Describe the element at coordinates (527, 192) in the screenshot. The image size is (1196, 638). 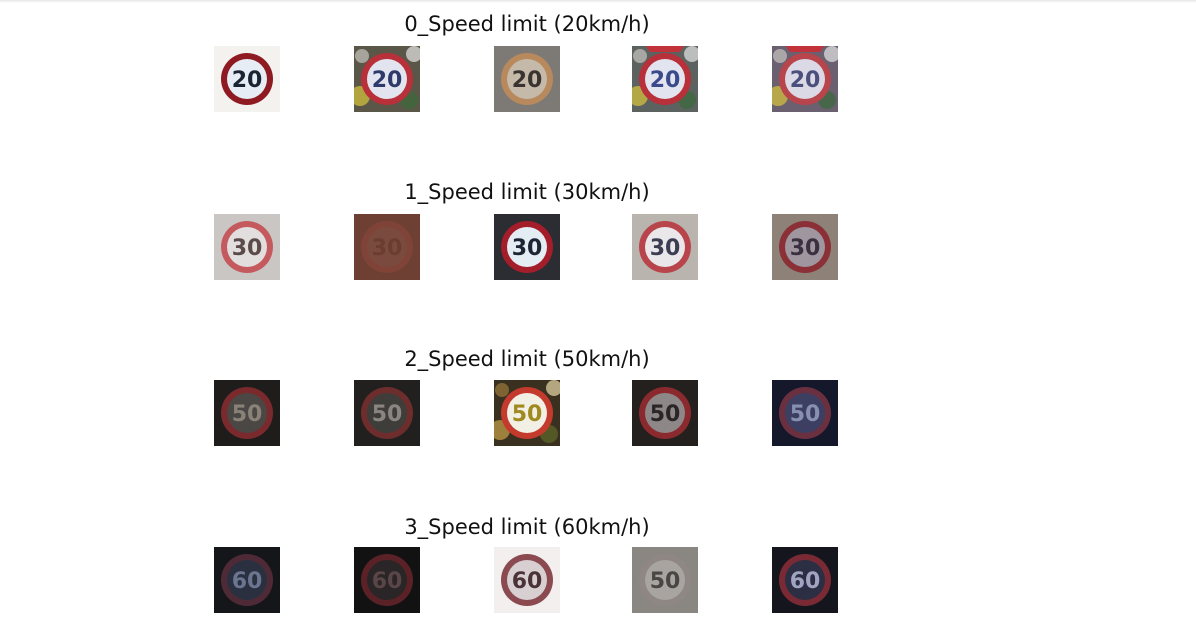
I see `class-title: 1_Speed limit (30km/h)` at that location.